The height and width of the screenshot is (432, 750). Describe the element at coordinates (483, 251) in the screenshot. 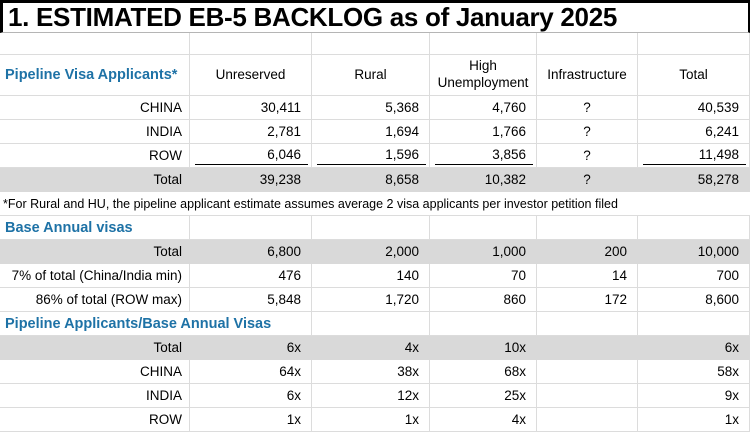

I see `cell-value: 1,000` at that location.